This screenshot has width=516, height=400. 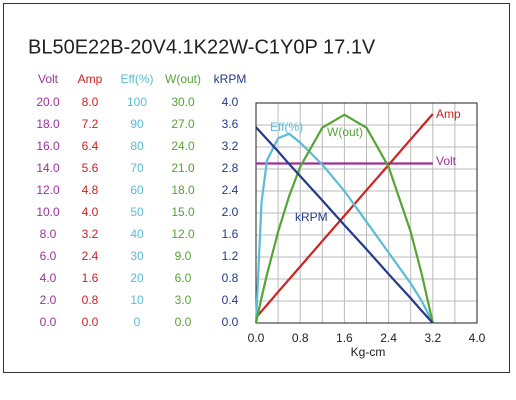 I want to click on x-axis-label: Kg-cm, so click(x=368, y=352).